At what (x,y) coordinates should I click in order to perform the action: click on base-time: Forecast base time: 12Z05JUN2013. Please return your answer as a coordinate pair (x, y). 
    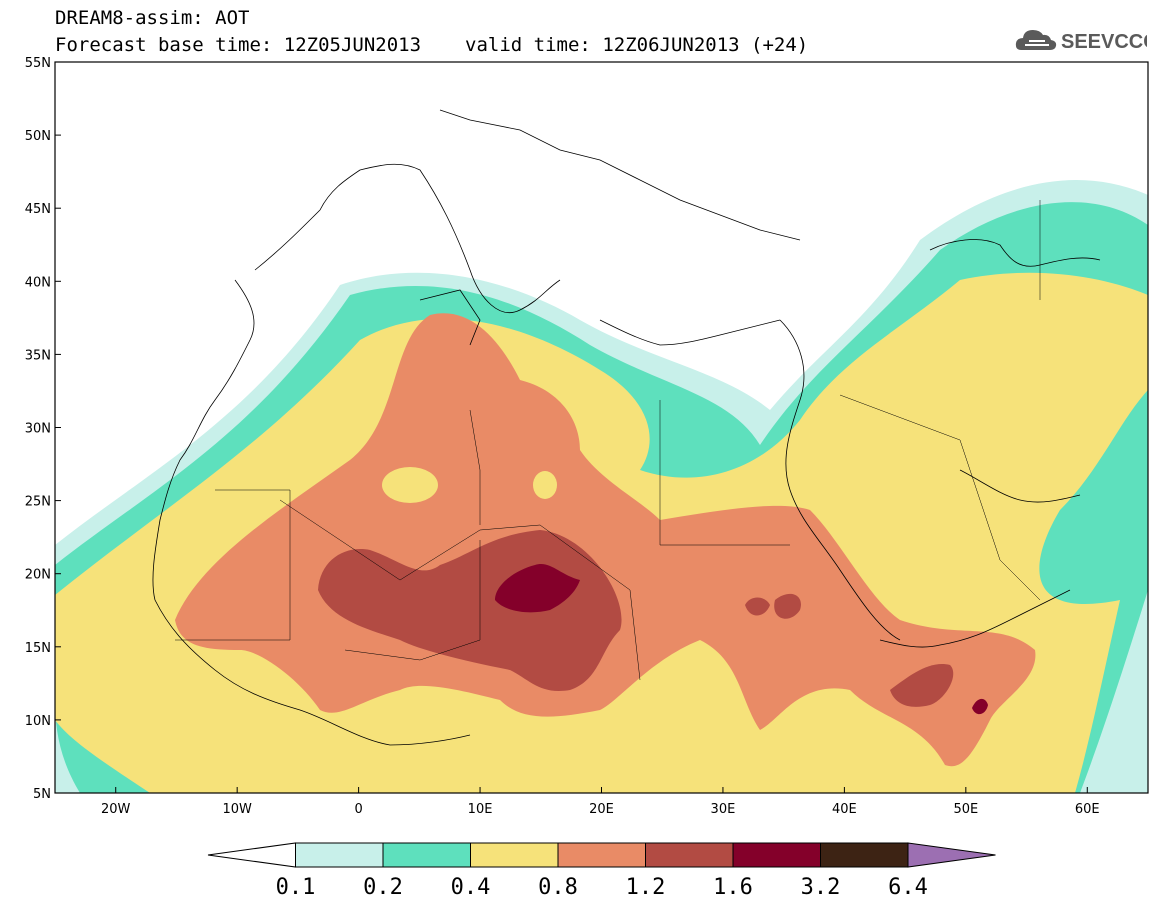
    Looking at the image, I should click on (238, 45).